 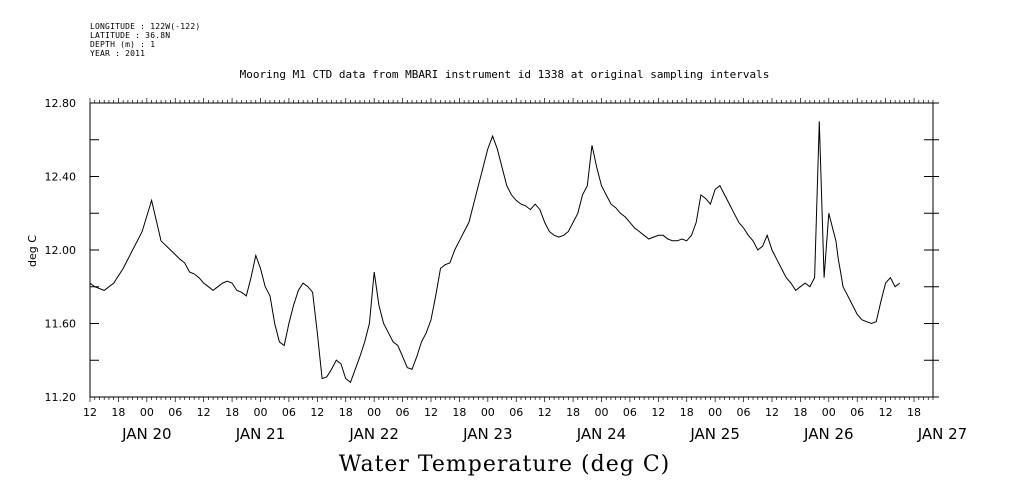 What do you see at coordinates (942, 434) in the screenshot?
I see `x-day-label: JAN 27` at bounding box center [942, 434].